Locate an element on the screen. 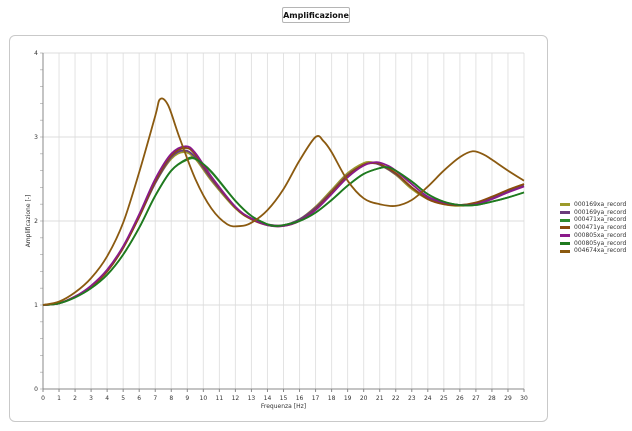  x-tick-label: 27 is located at coordinates (476, 398).